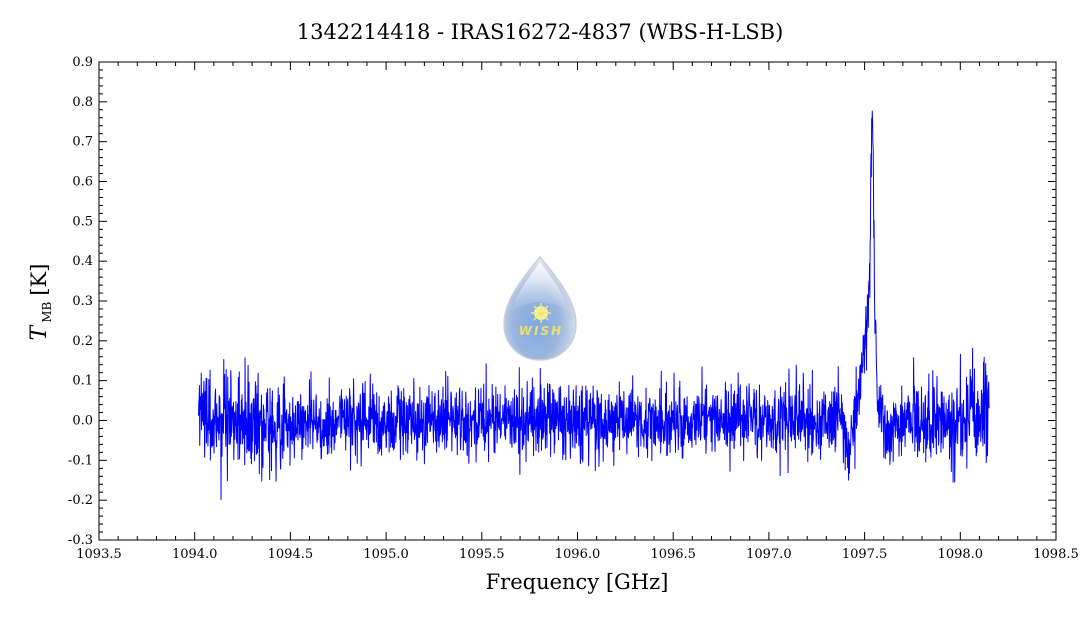 Image resolution: width=1080 pixels, height=618 pixels. I want to click on x-tick-label: 1095.5, so click(482, 554).